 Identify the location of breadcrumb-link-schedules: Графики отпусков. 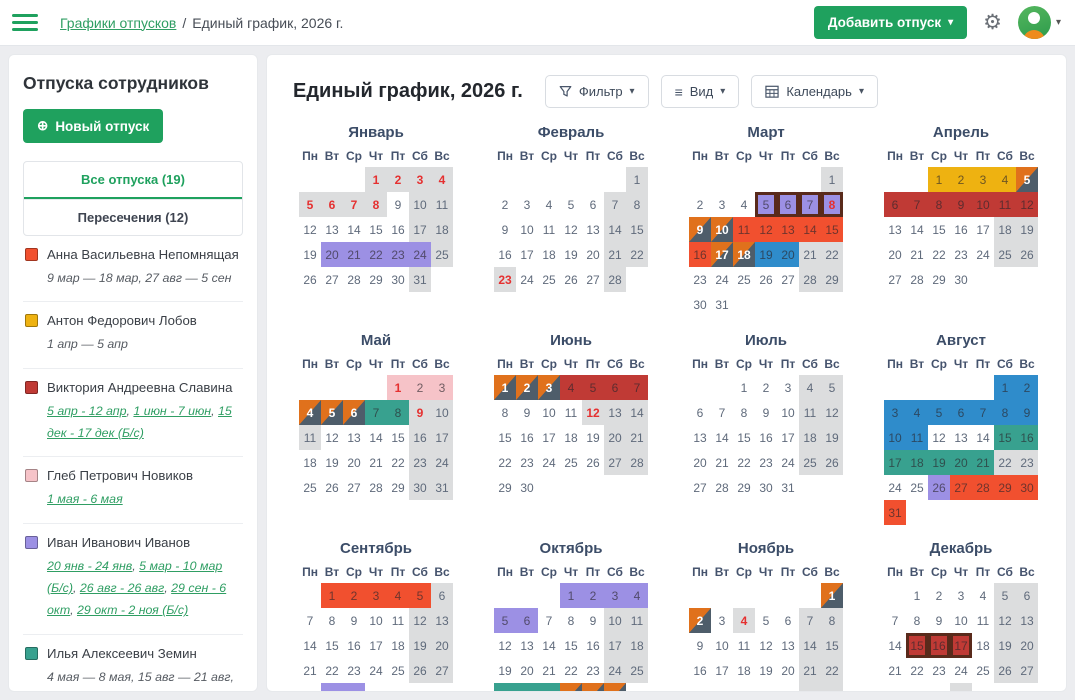
(118, 22).